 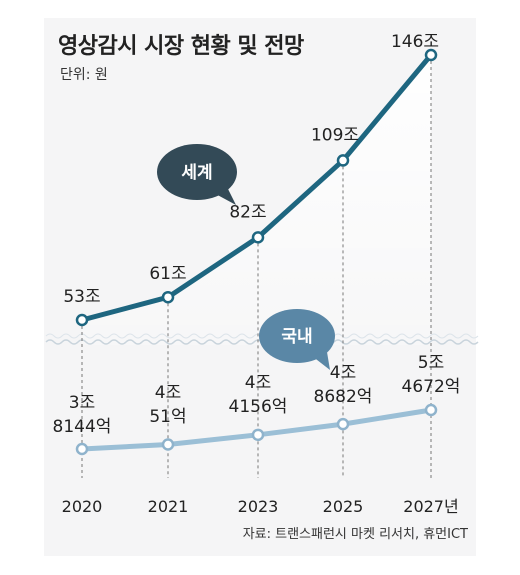 What do you see at coordinates (258, 506) in the screenshot?
I see `x-tick-label: 2023` at bounding box center [258, 506].